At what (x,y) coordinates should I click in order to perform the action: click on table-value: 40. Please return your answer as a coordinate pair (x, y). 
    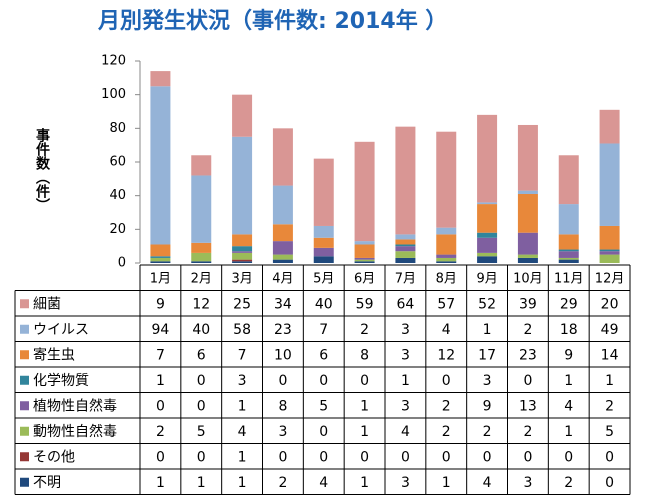
    Looking at the image, I should click on (324, 304).